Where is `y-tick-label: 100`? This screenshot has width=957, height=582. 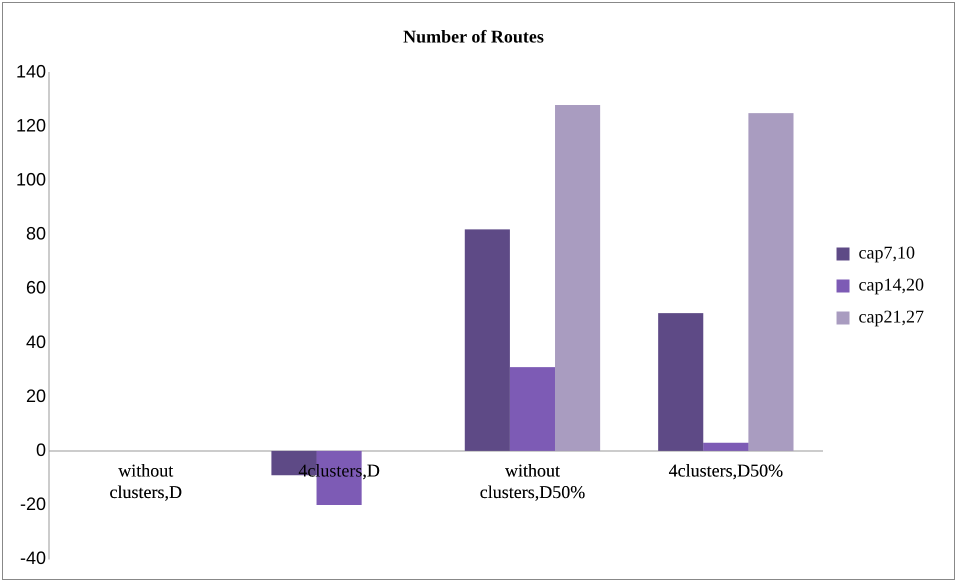
y-tick-label: 100 is located at coordinates (31, 180).